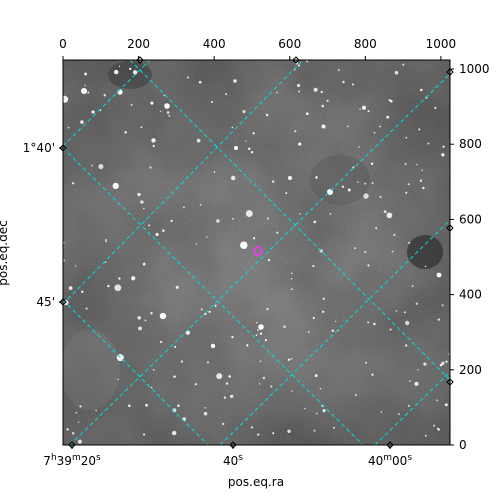 This screenshot has width=500, height=500. I want to click on right-axis-tick-label: 200, so click(470, 370).